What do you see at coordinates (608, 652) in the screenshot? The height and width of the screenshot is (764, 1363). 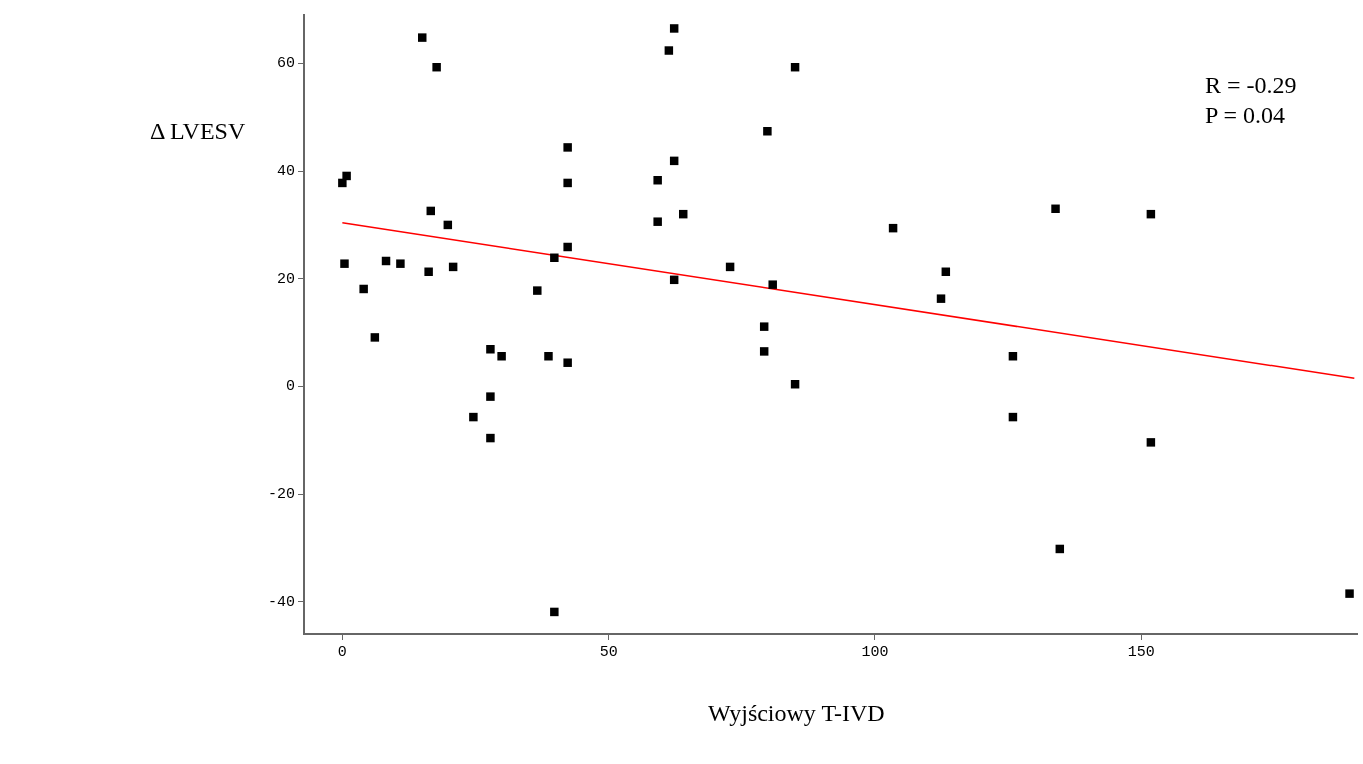 I see `x-tick-label: 50` at bounding box center [608, 652].